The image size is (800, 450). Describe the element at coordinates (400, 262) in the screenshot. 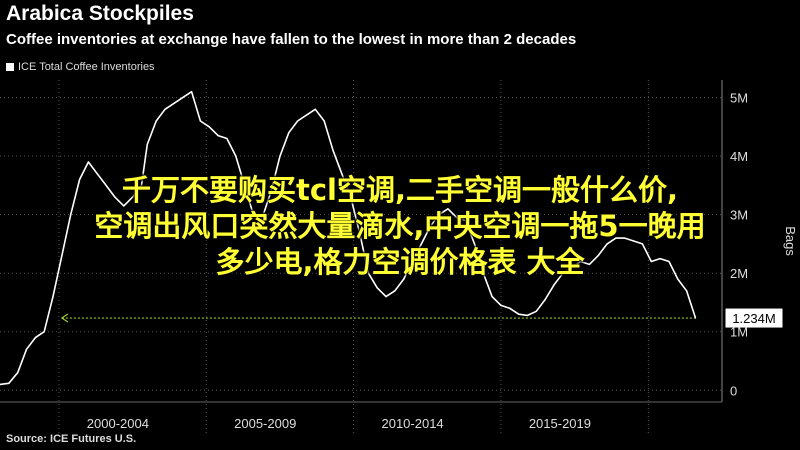

I see `overlay-text-line-3: 多少电,格力空调价格表 大全` at that location.